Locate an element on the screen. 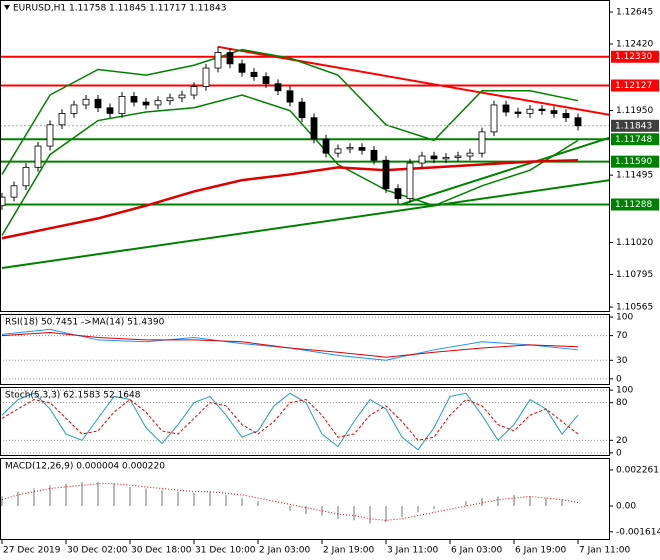  y-tick-label: 1.10565 is located at coordinates (634, 308).